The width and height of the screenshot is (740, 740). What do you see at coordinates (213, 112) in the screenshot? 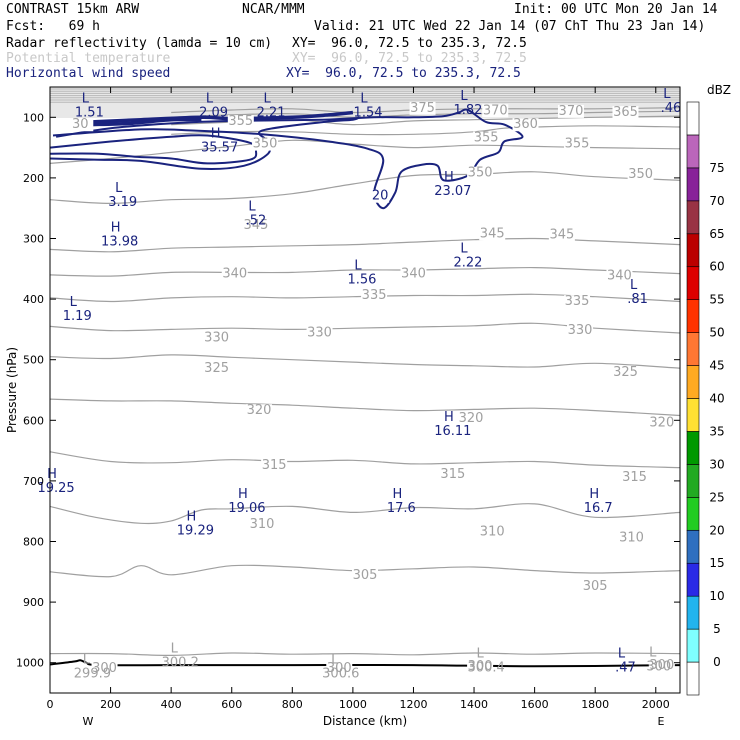
I see `wind-extremum-value: 2.09` at bounding box center [213, 112].